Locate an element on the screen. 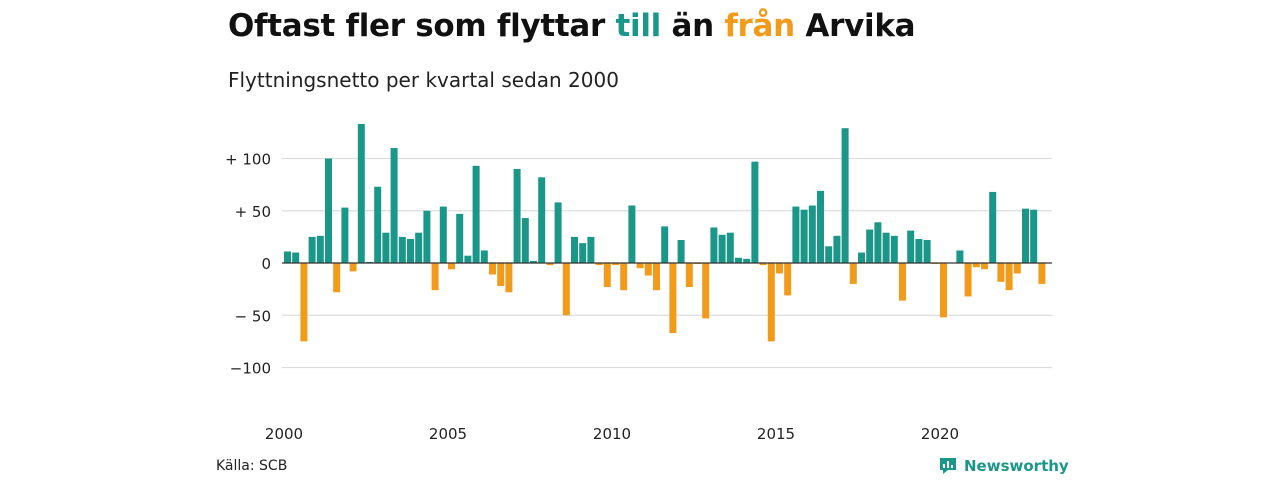  chart-subtitle: Flyttningsnetto per kvartal sedan 2000 is located at coordinates (423, 80).